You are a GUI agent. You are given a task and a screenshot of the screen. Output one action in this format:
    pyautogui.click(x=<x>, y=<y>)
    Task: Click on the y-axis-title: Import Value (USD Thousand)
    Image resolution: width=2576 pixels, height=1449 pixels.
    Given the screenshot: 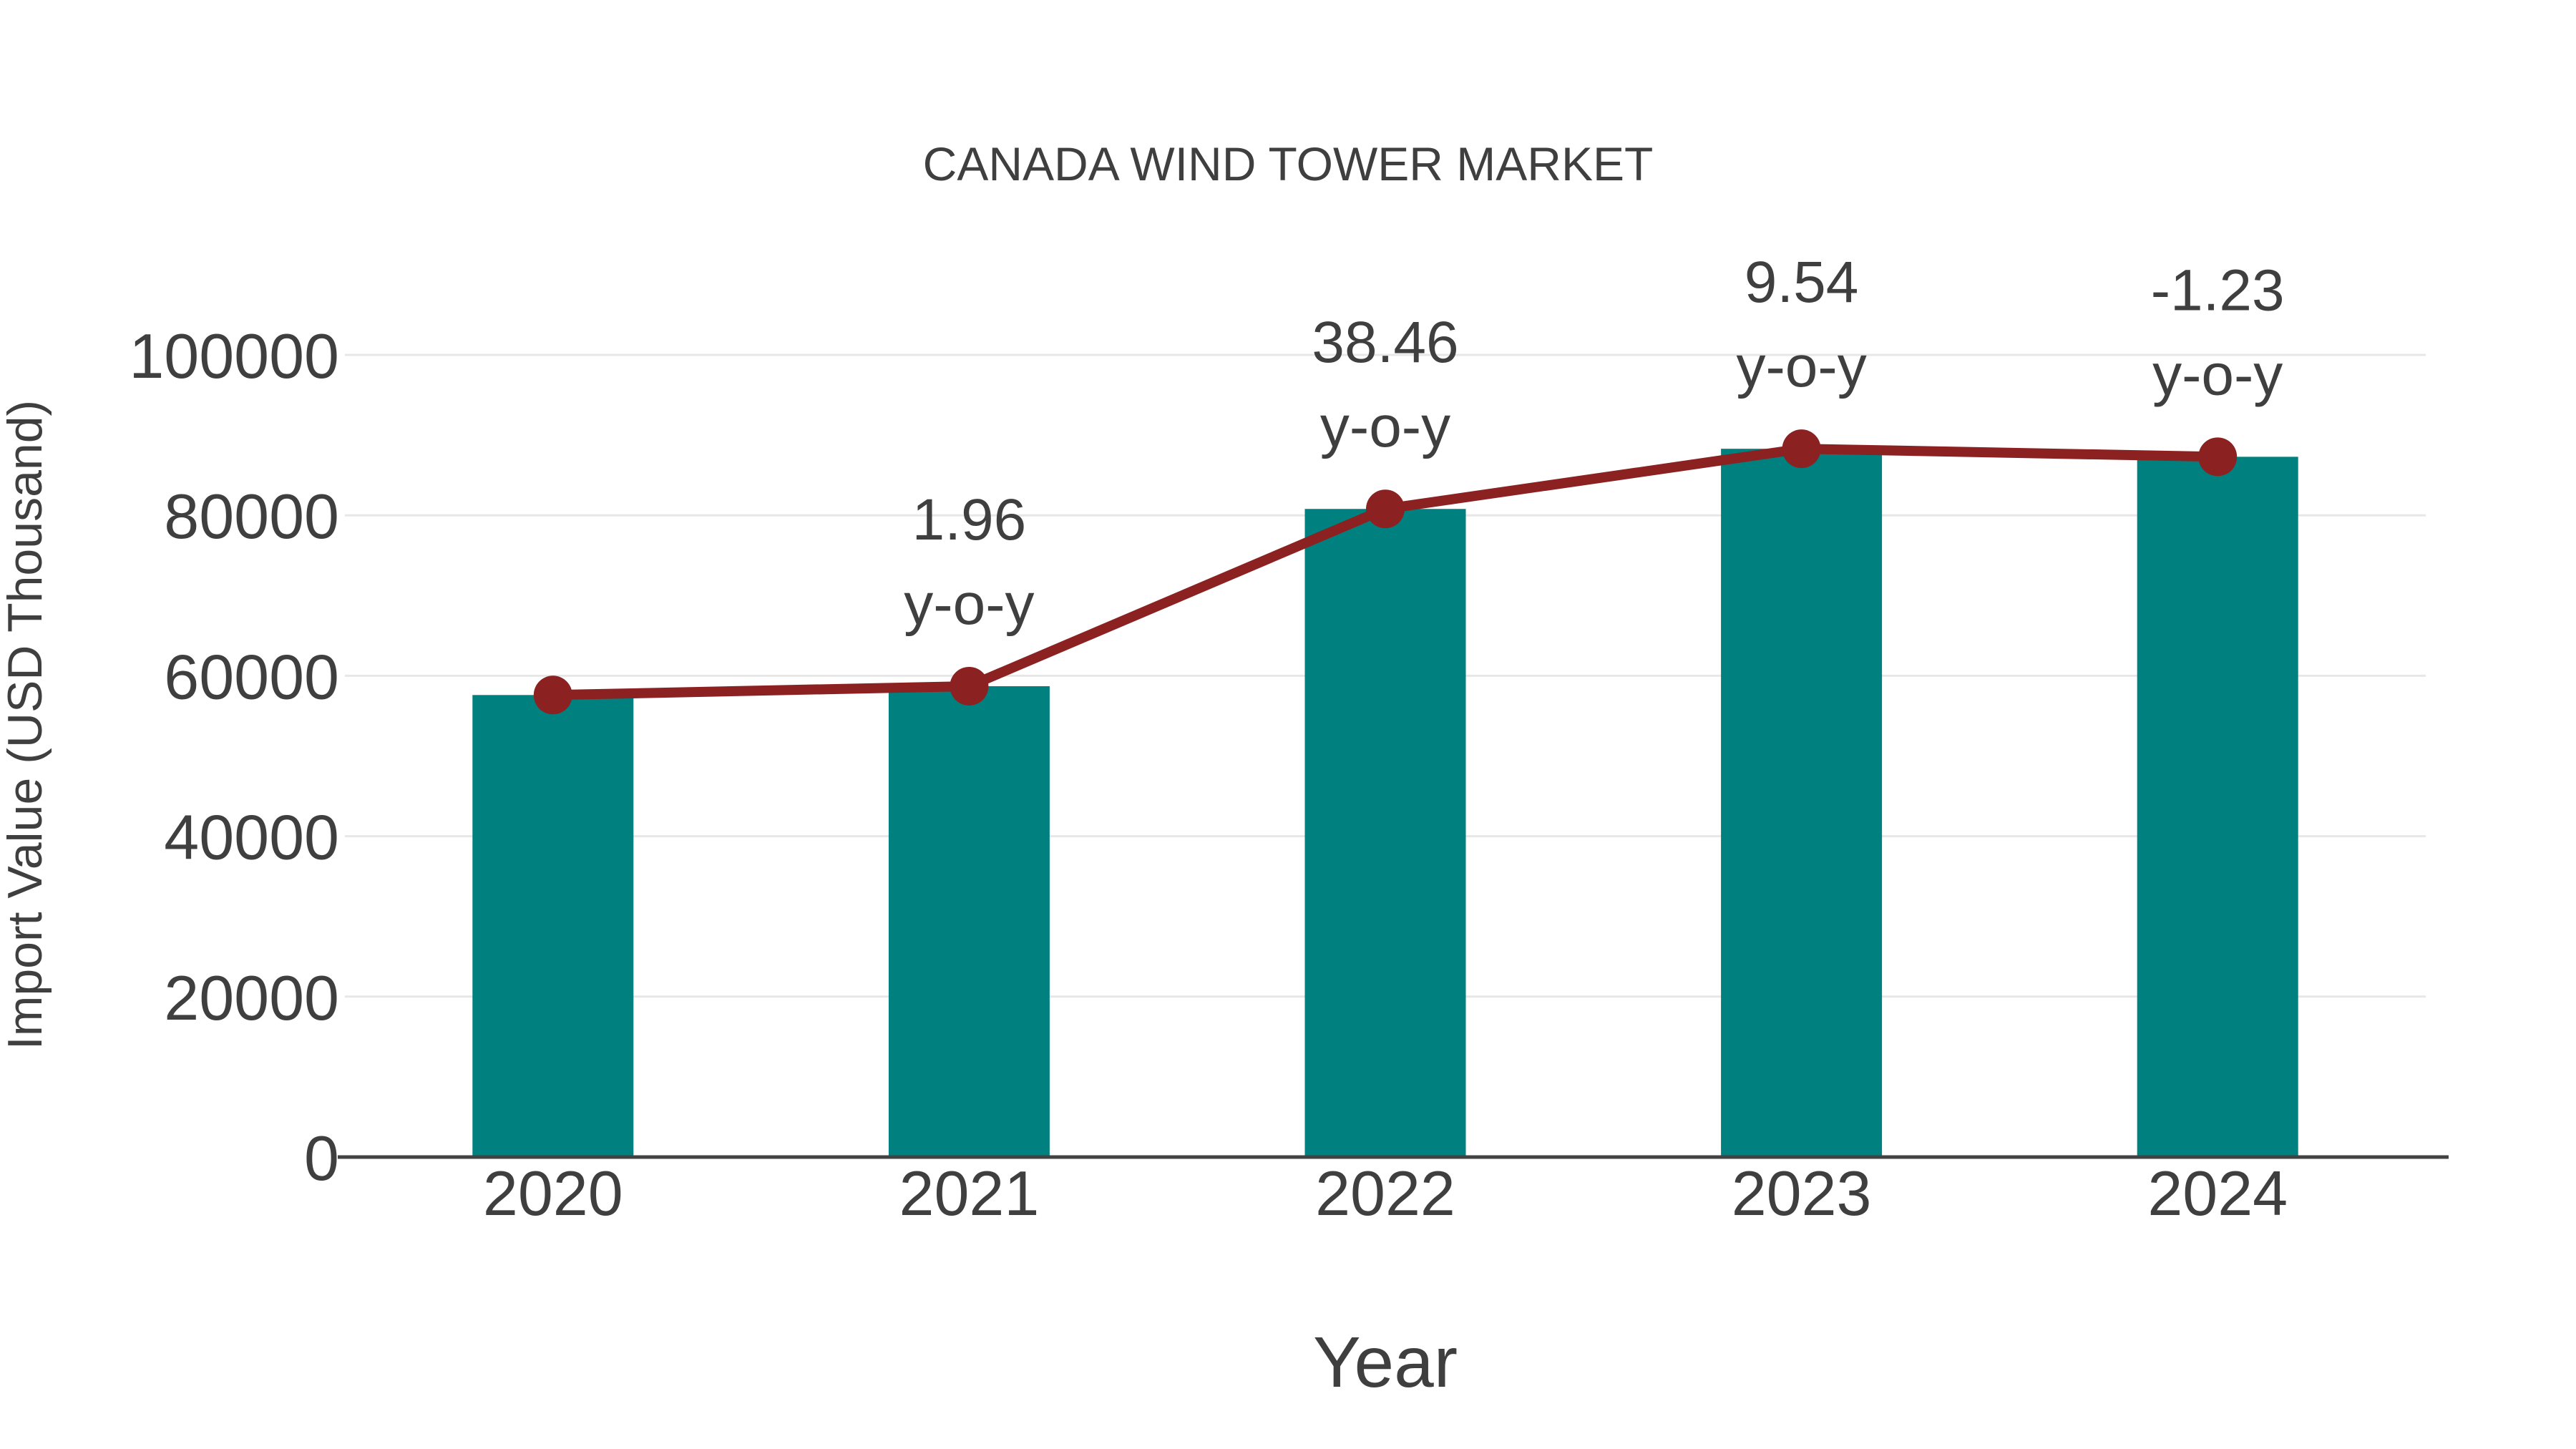 What is the action you would take?
    pyautogui.click(x=26, y=725)
    